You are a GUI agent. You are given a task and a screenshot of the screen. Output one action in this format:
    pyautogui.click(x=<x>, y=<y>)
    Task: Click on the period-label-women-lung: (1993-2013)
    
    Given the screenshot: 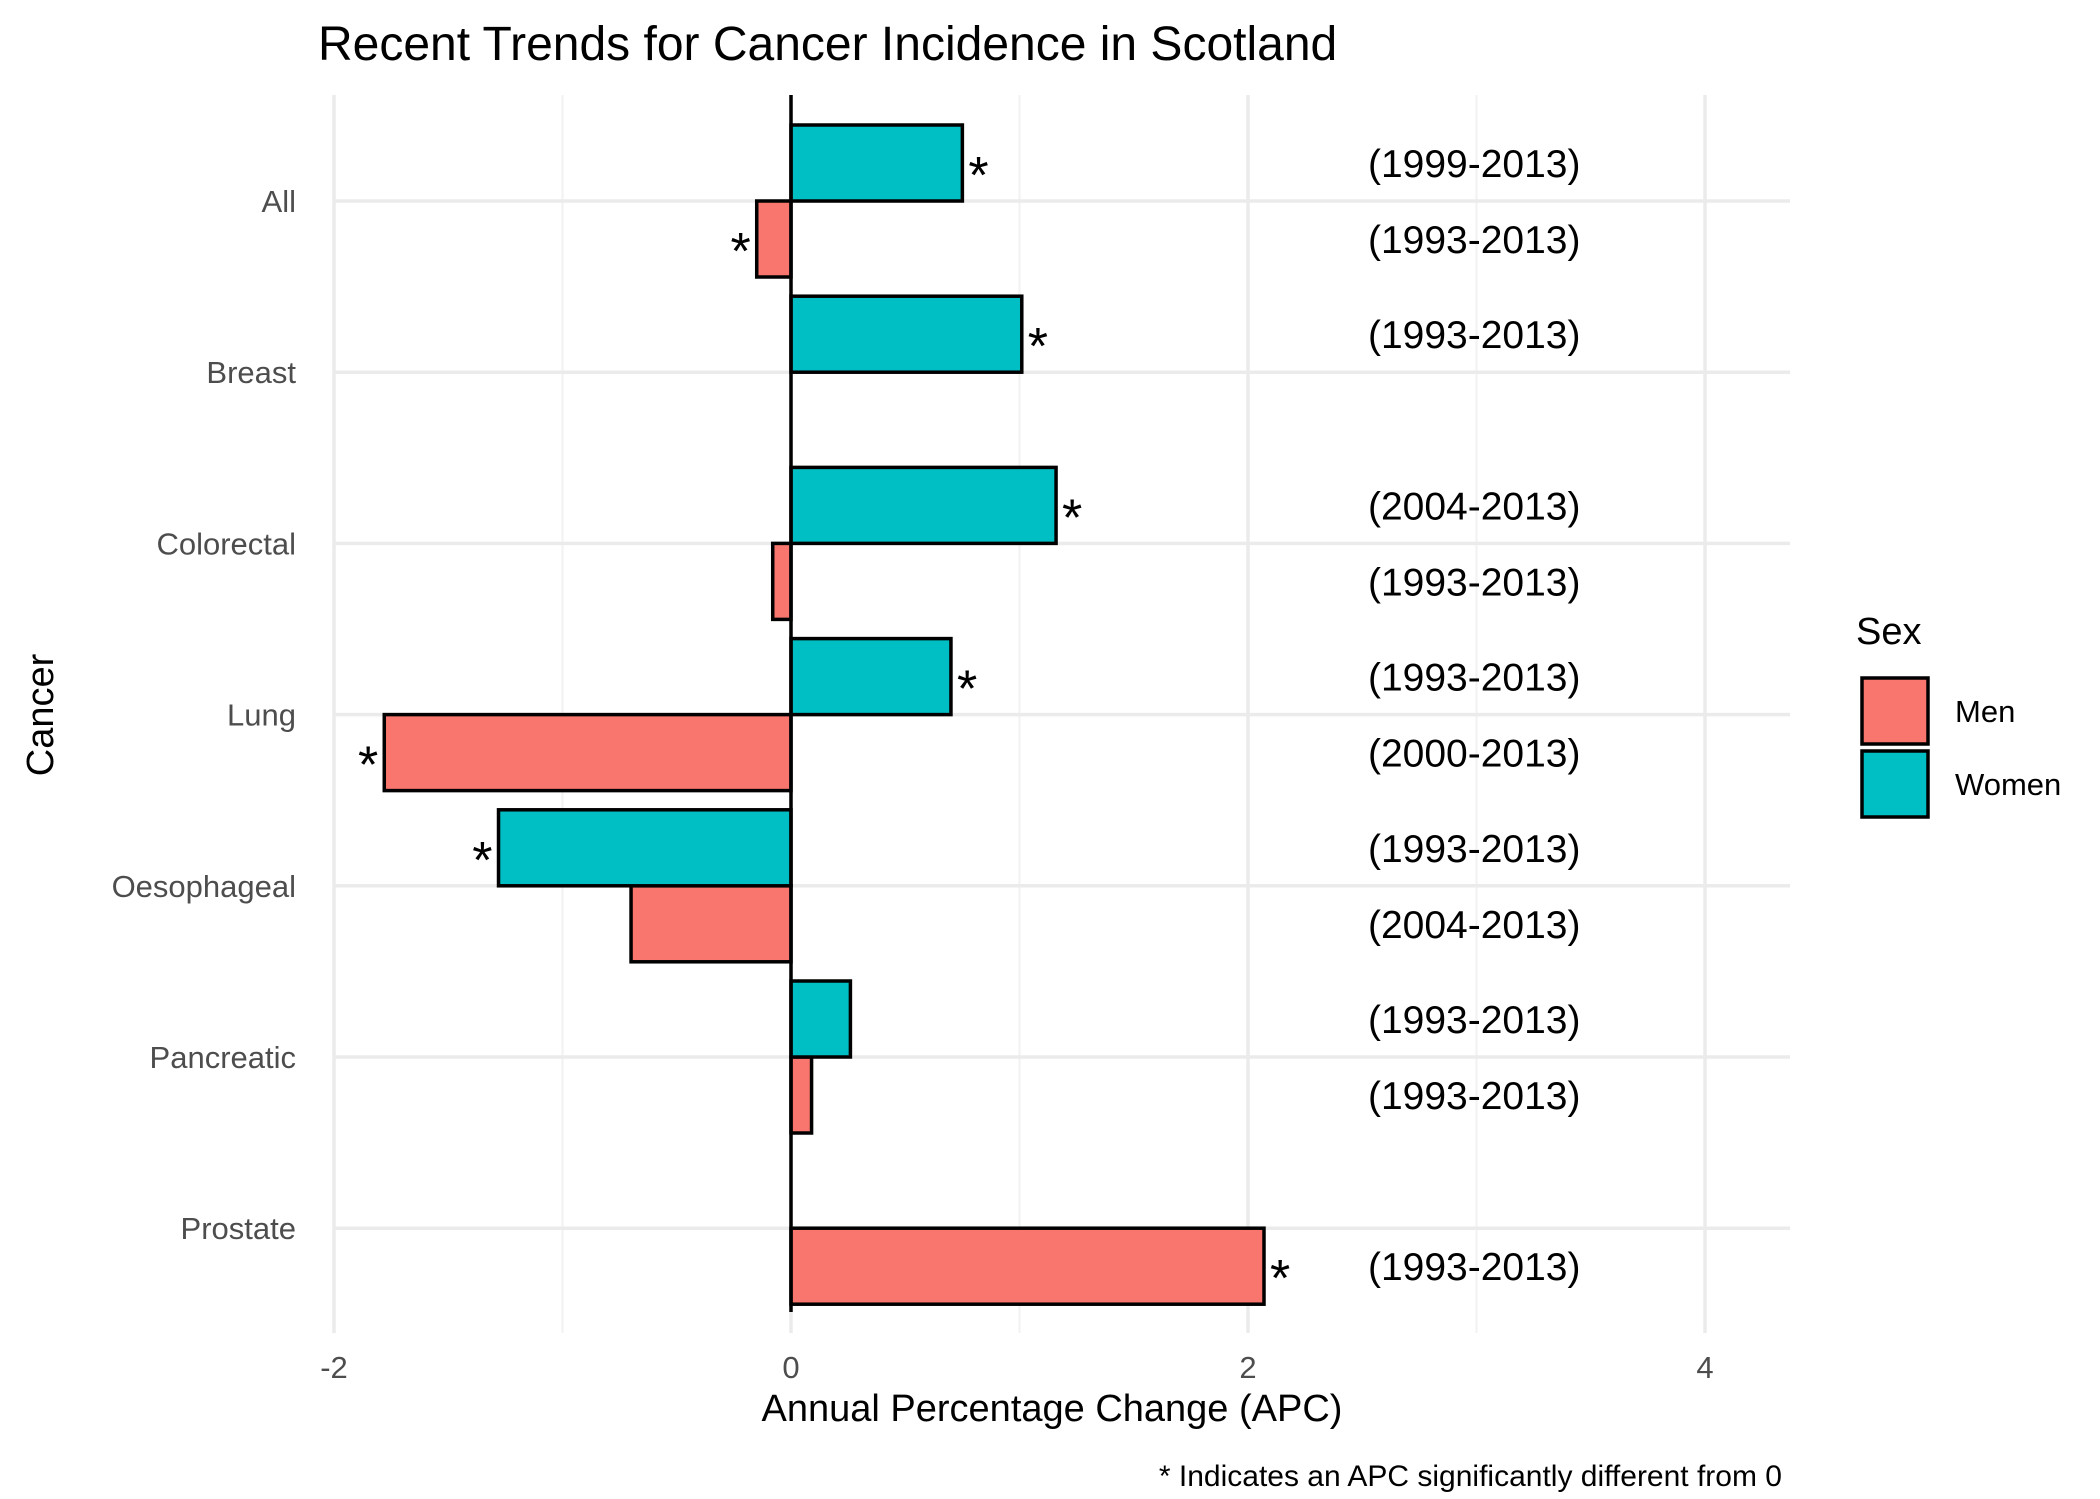 What is the action you would take?
    pyautogui.click(x=1474, y=678)
    